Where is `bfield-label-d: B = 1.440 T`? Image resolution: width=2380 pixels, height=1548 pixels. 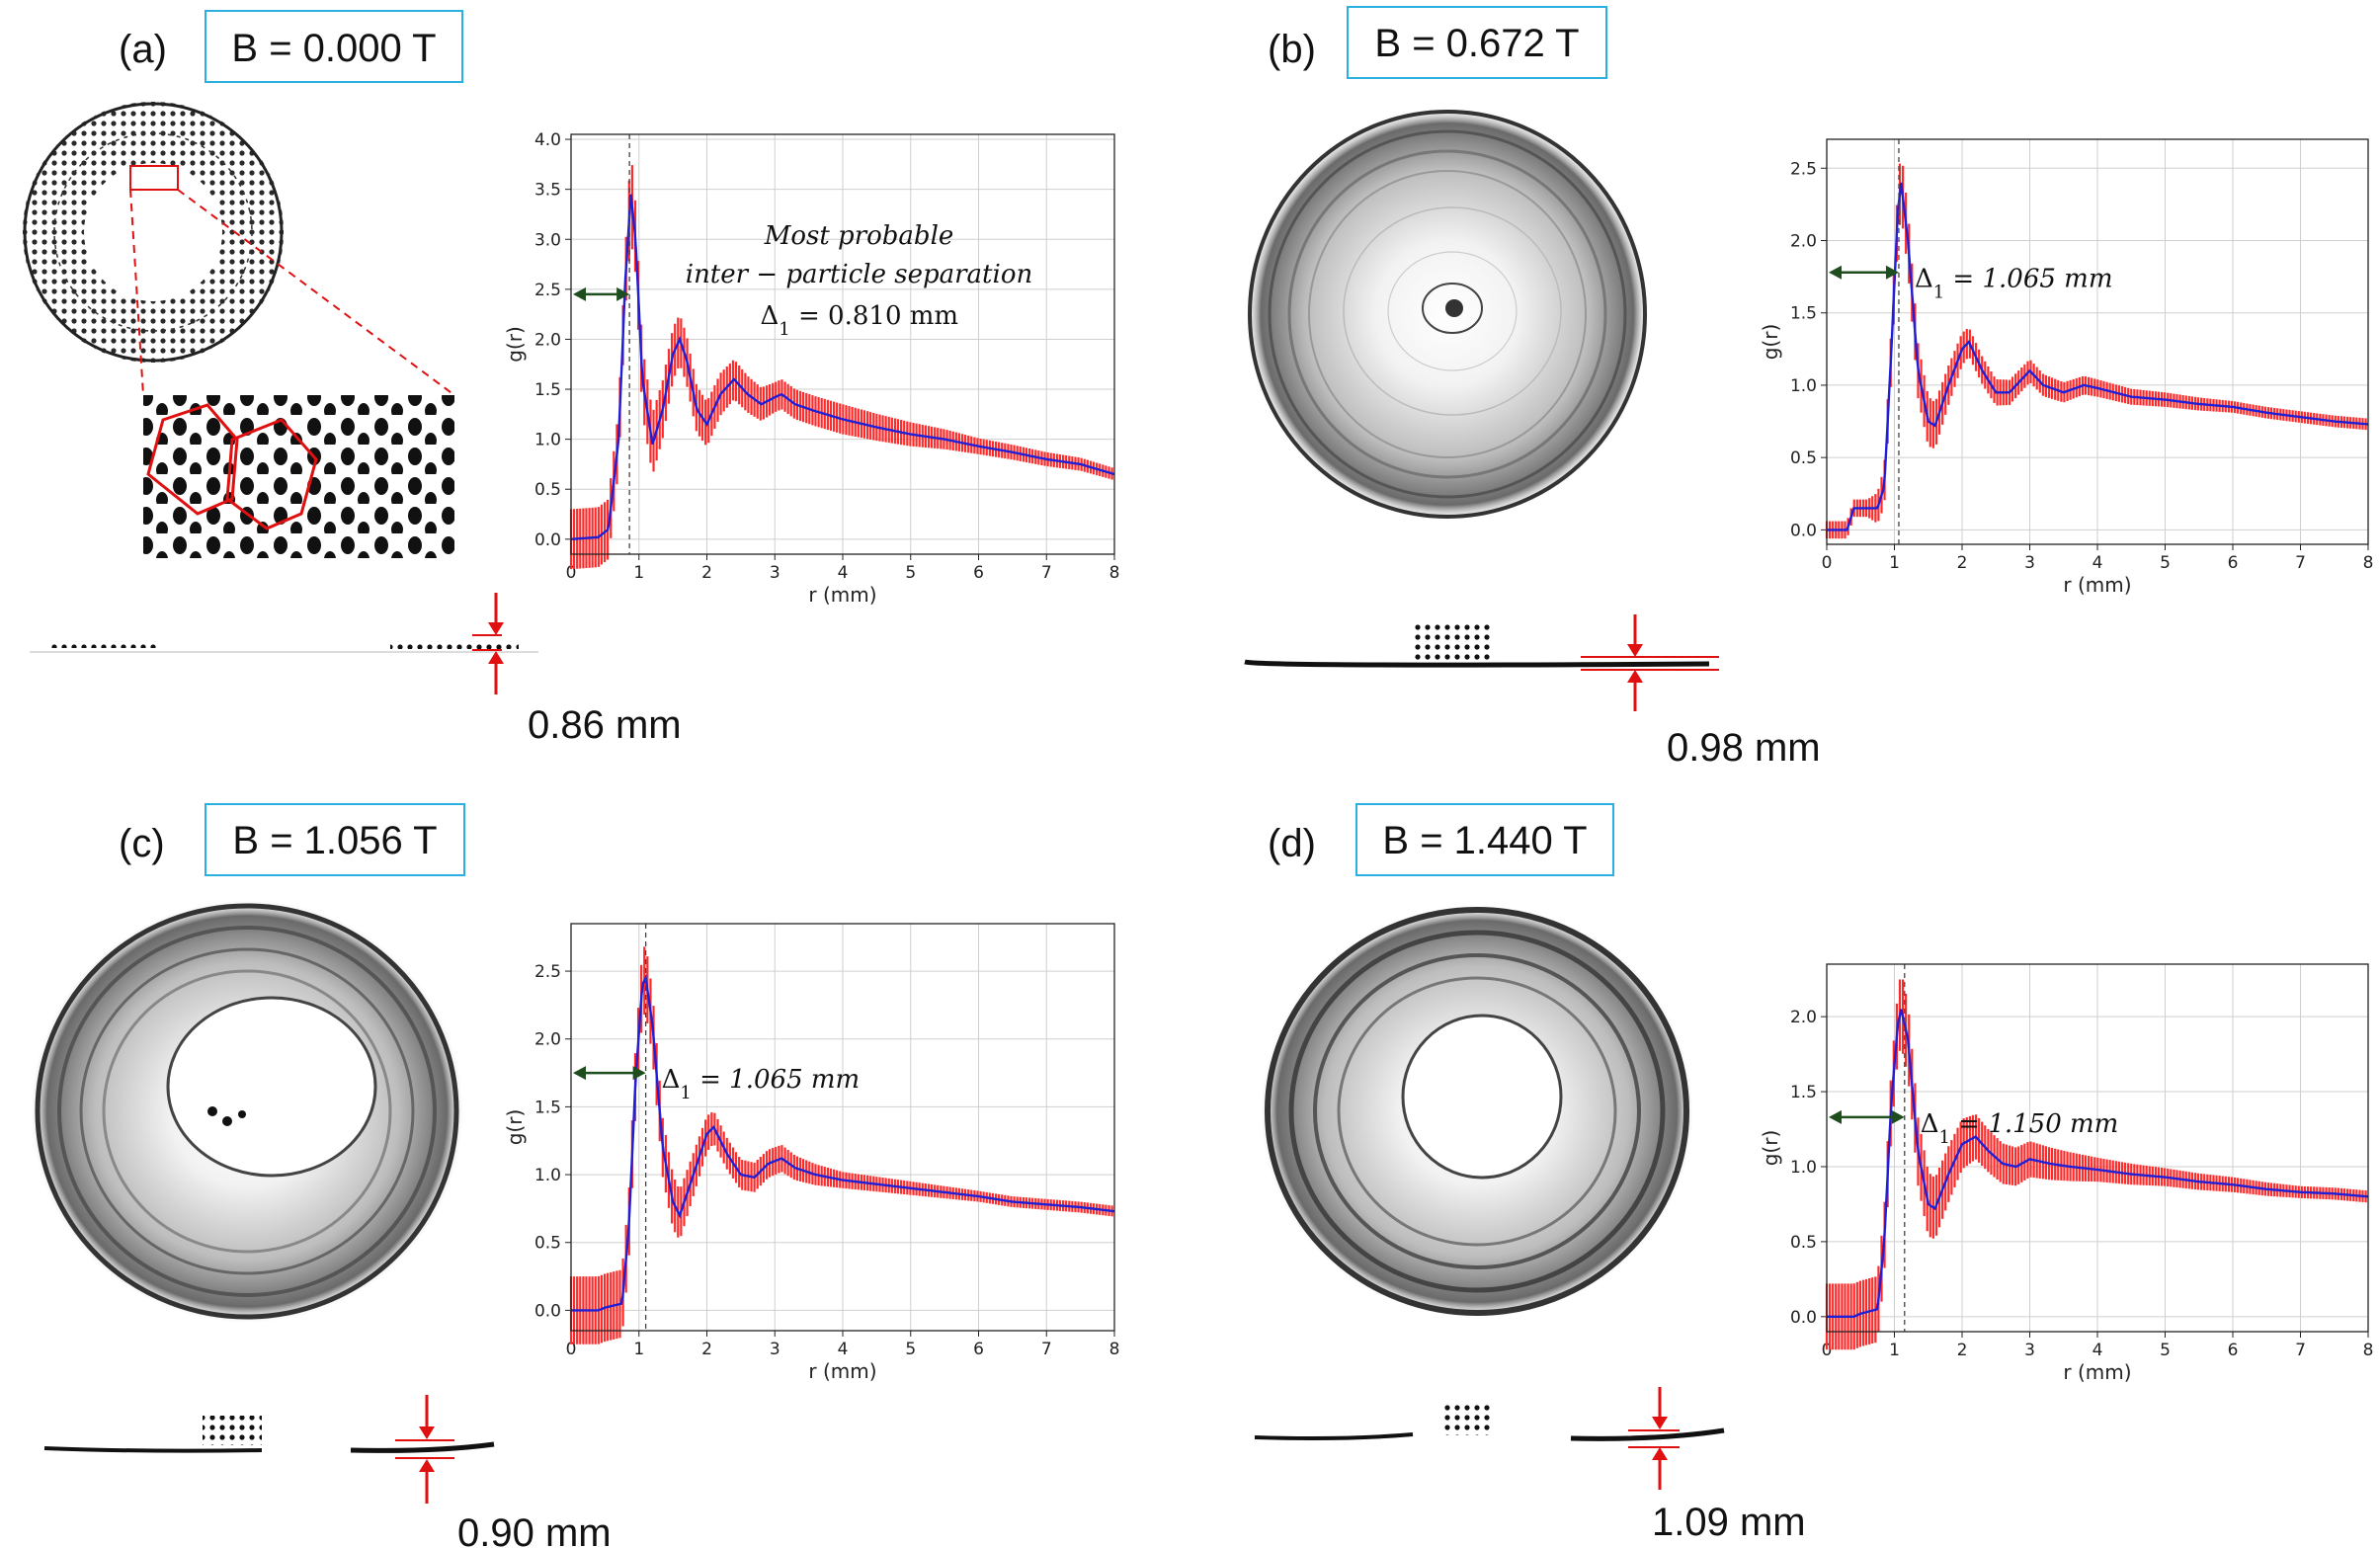 bfield-label-d: B = 1.440 T is located at coordinates (1484, 840).